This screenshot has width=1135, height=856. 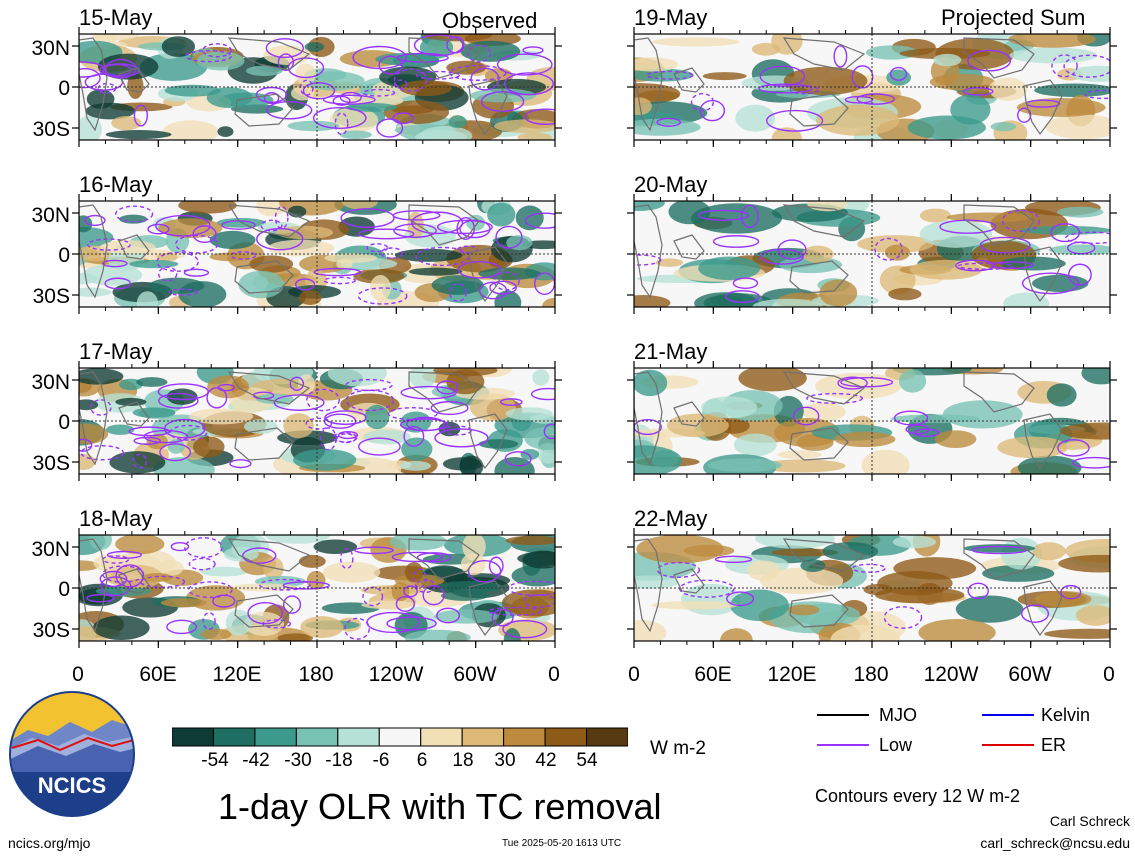 What do you see at coordinates (918, 796) in the screenshot?
I see `contour-interval-note: Contours every 12 W m-2` at bounding box center [918, 796].